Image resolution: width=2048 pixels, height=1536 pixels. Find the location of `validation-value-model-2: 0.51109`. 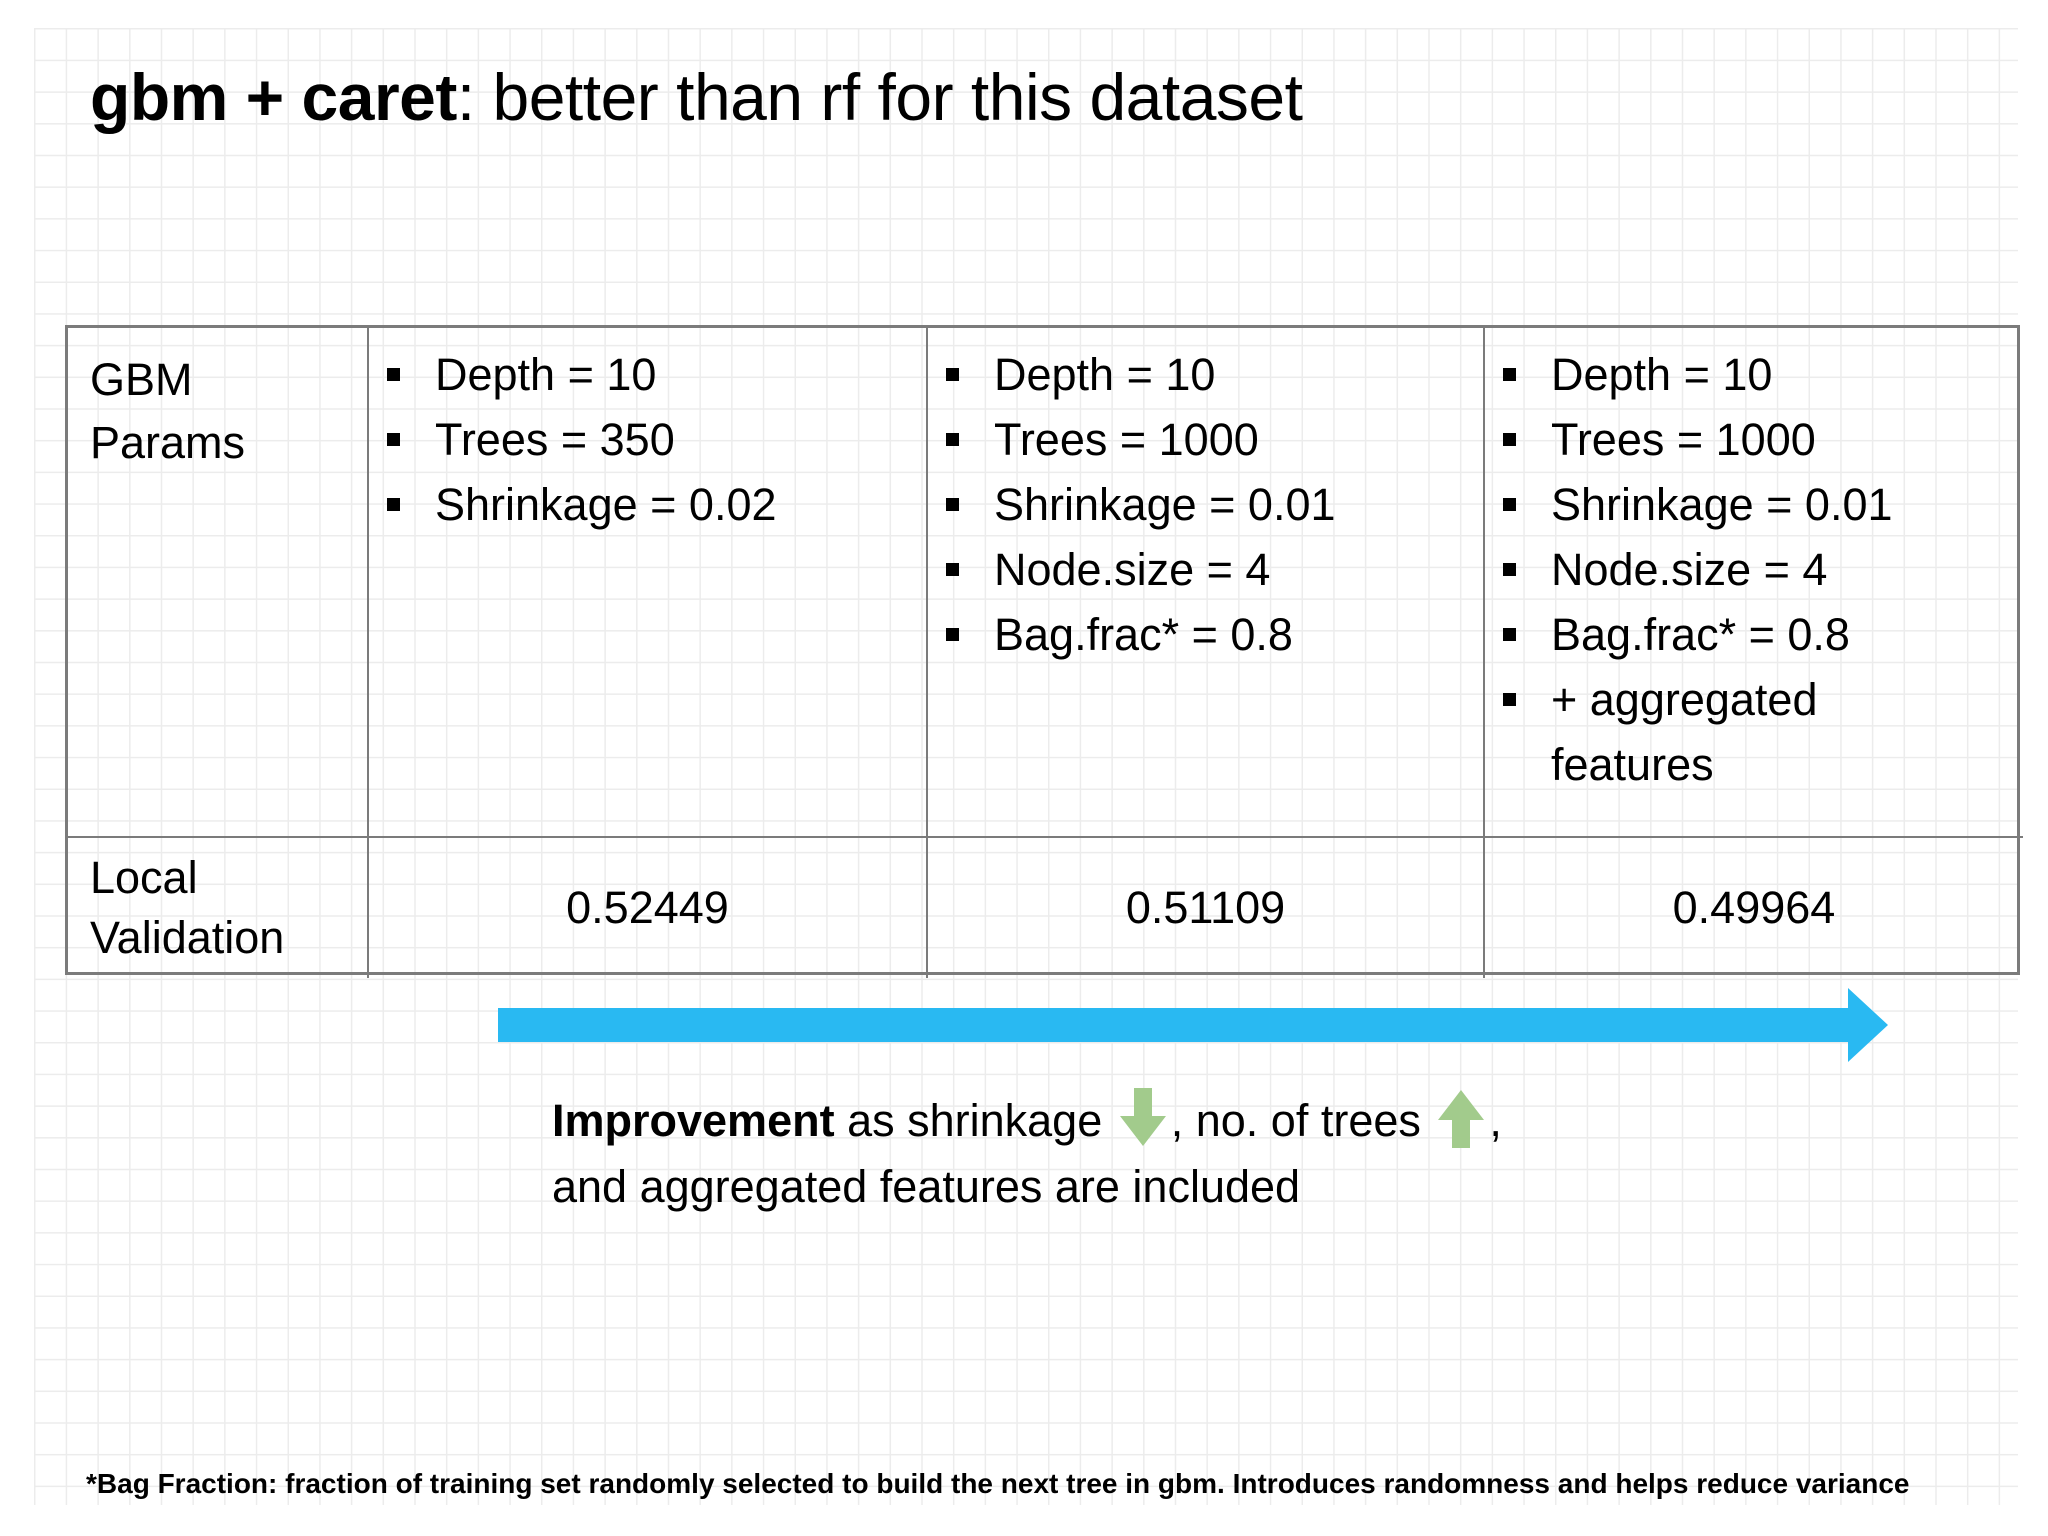

validation-value-model-2: 0.51109 is located at coordinates (1206, 908).